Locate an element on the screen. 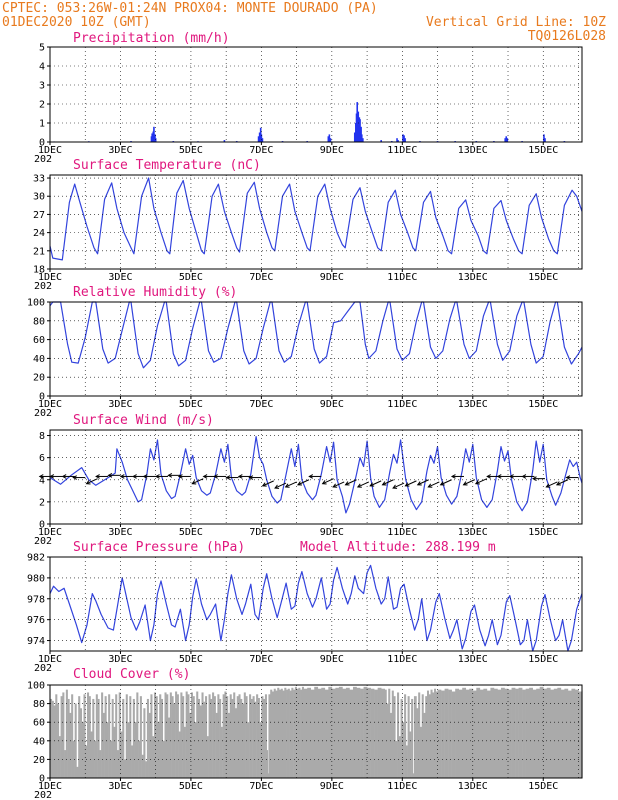  wind-series-line is located at coordinates (316, 475).